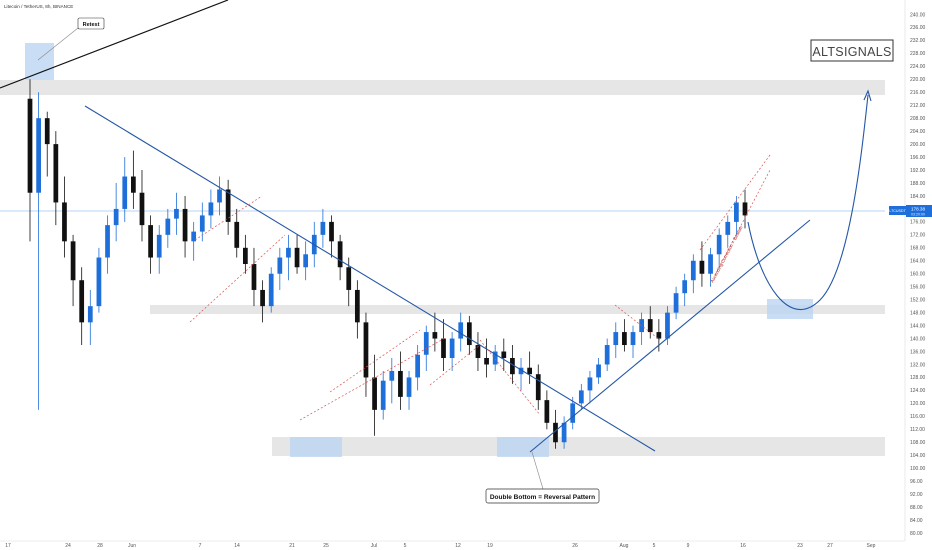 This screenshot has height=550, width=932. What do you see at coordinates (918, 132) in the screenshot?
I see `y-tick-label: 204.00` at bounding box center [918, 132].